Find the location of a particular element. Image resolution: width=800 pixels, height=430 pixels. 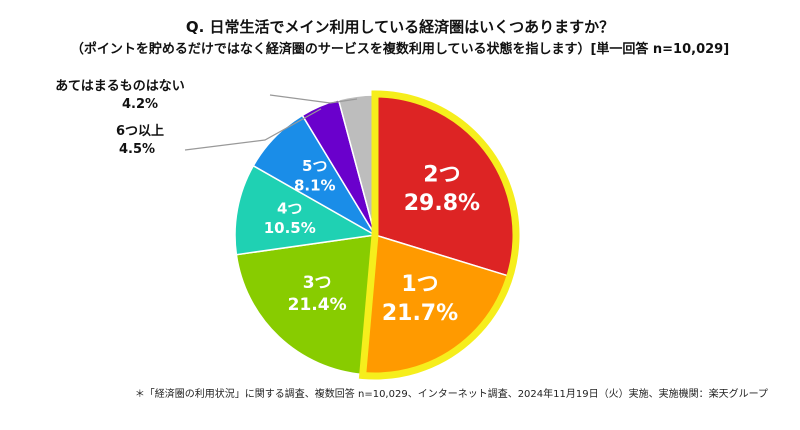

slice-value-label: 29.8% is located at coordinates (442, 203).